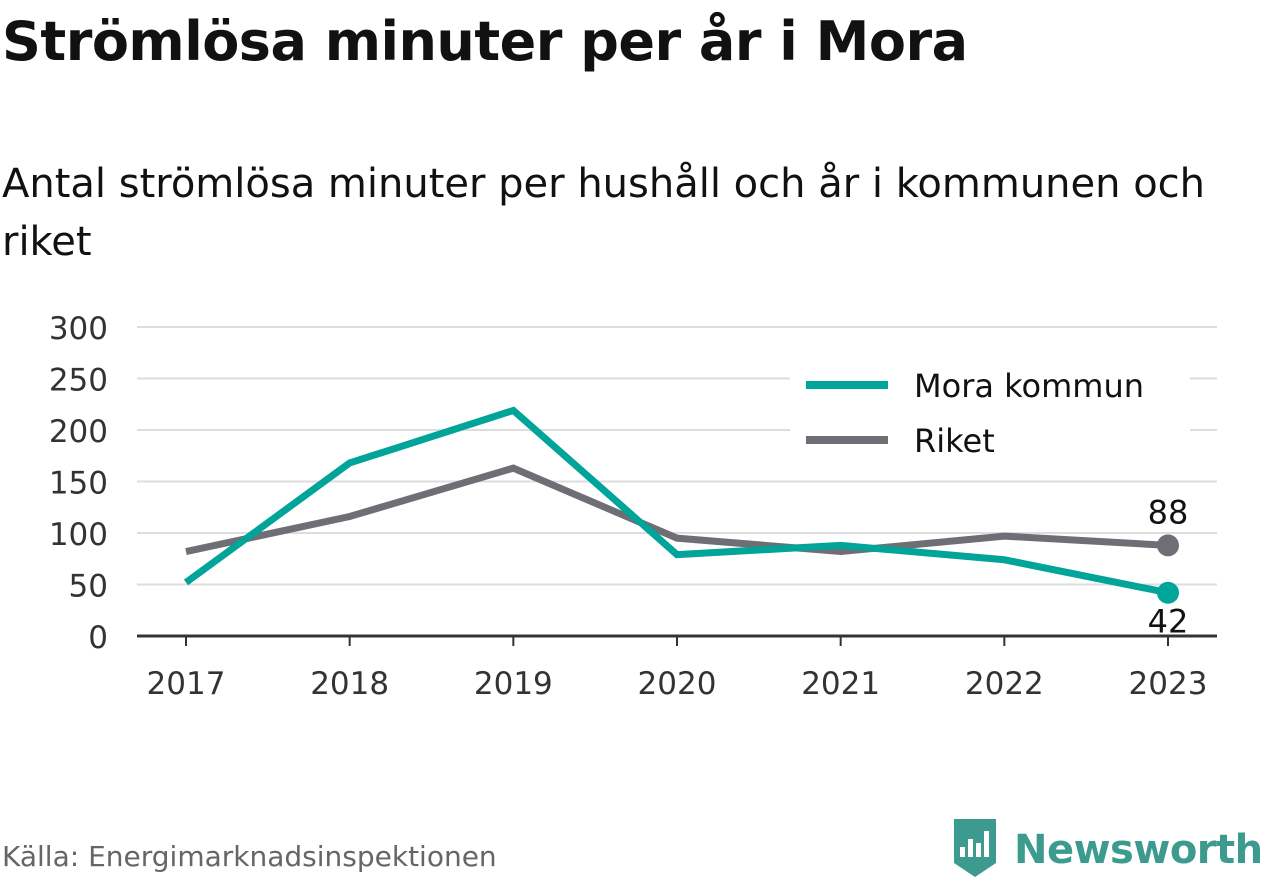 This screenshot has width=1262, height=883. I want to click on x-tick-label: 2020, so click(677, 684).